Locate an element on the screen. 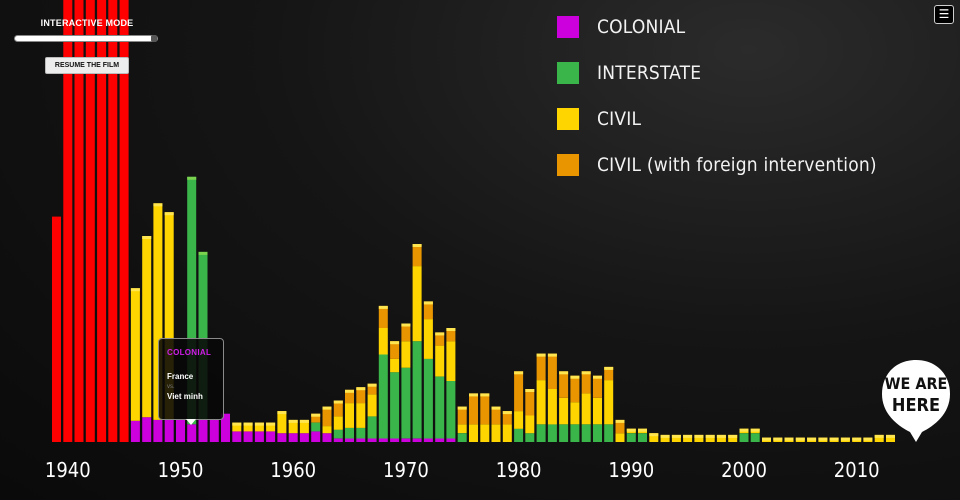 This screenshot has width=960, height=500. bar-civil_foreign-1980 is located at coordinates (519, 391).